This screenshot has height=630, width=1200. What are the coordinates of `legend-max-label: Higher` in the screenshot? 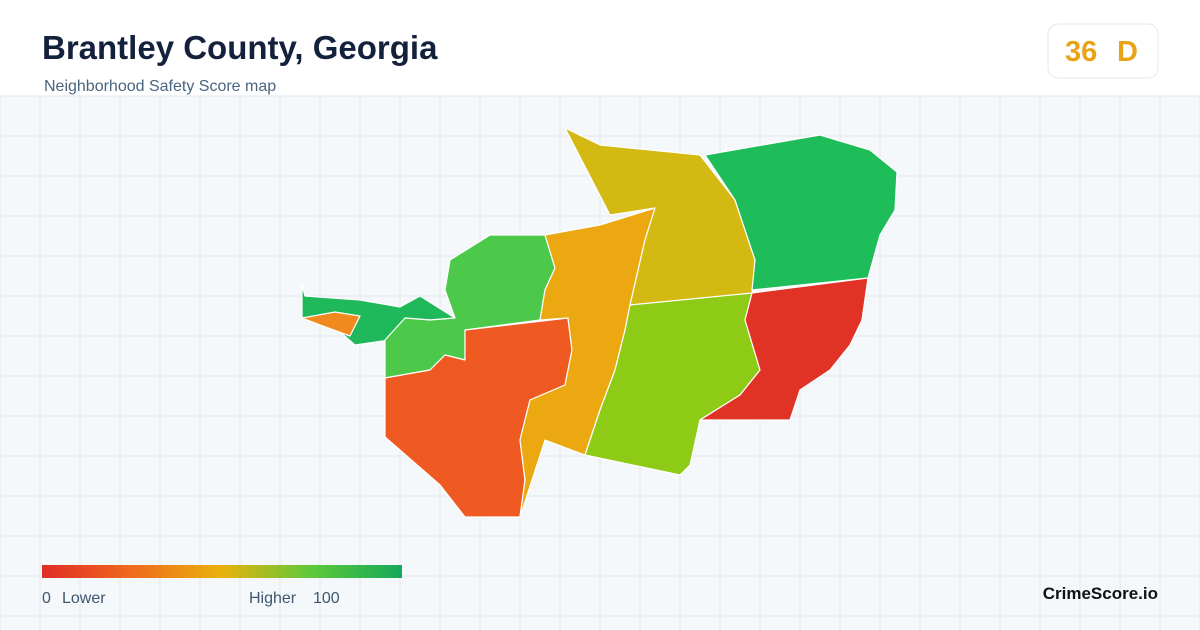 It's located at (273, 598).